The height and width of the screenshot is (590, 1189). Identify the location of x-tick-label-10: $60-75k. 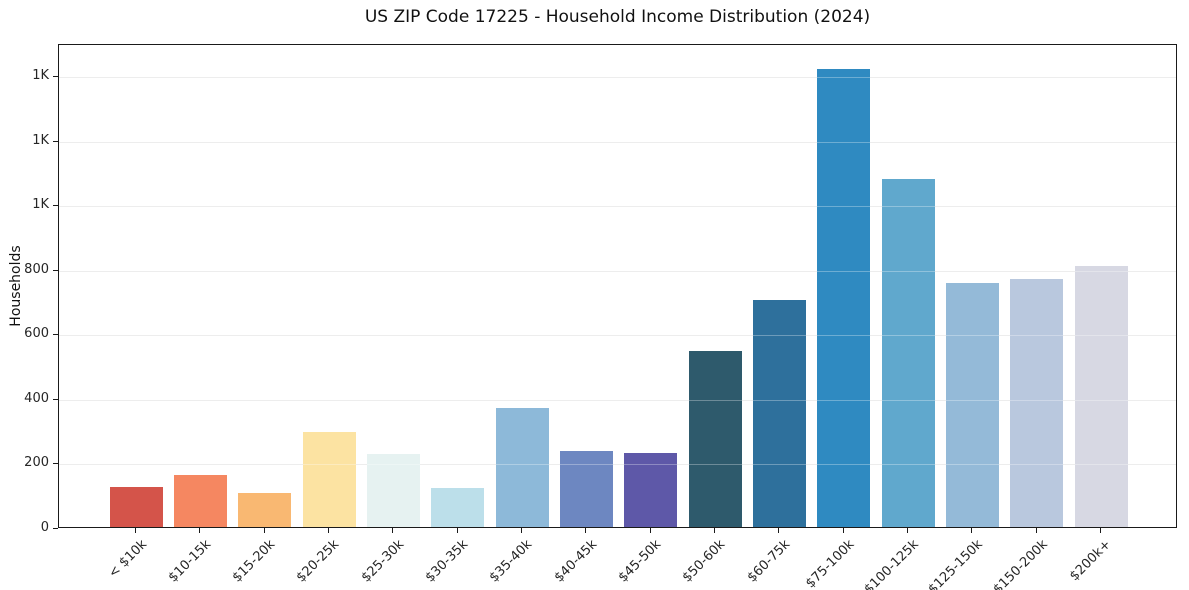
(768, 561).